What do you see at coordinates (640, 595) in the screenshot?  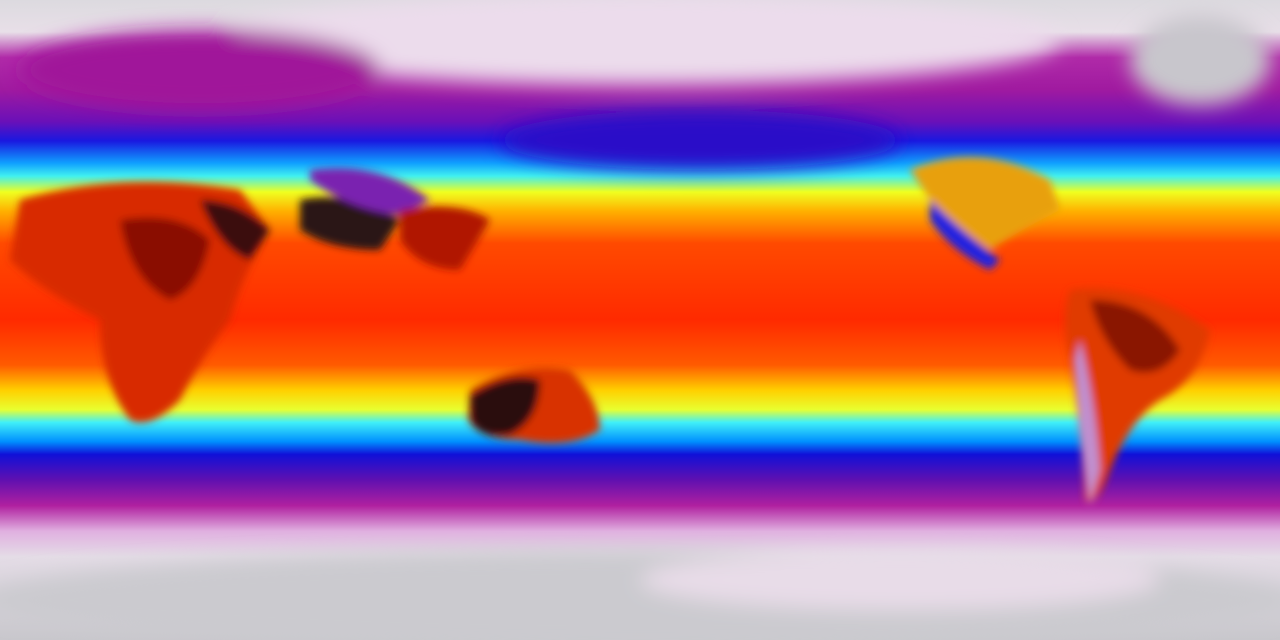 I see `antarctic-region` at bounding box center [640, 595].